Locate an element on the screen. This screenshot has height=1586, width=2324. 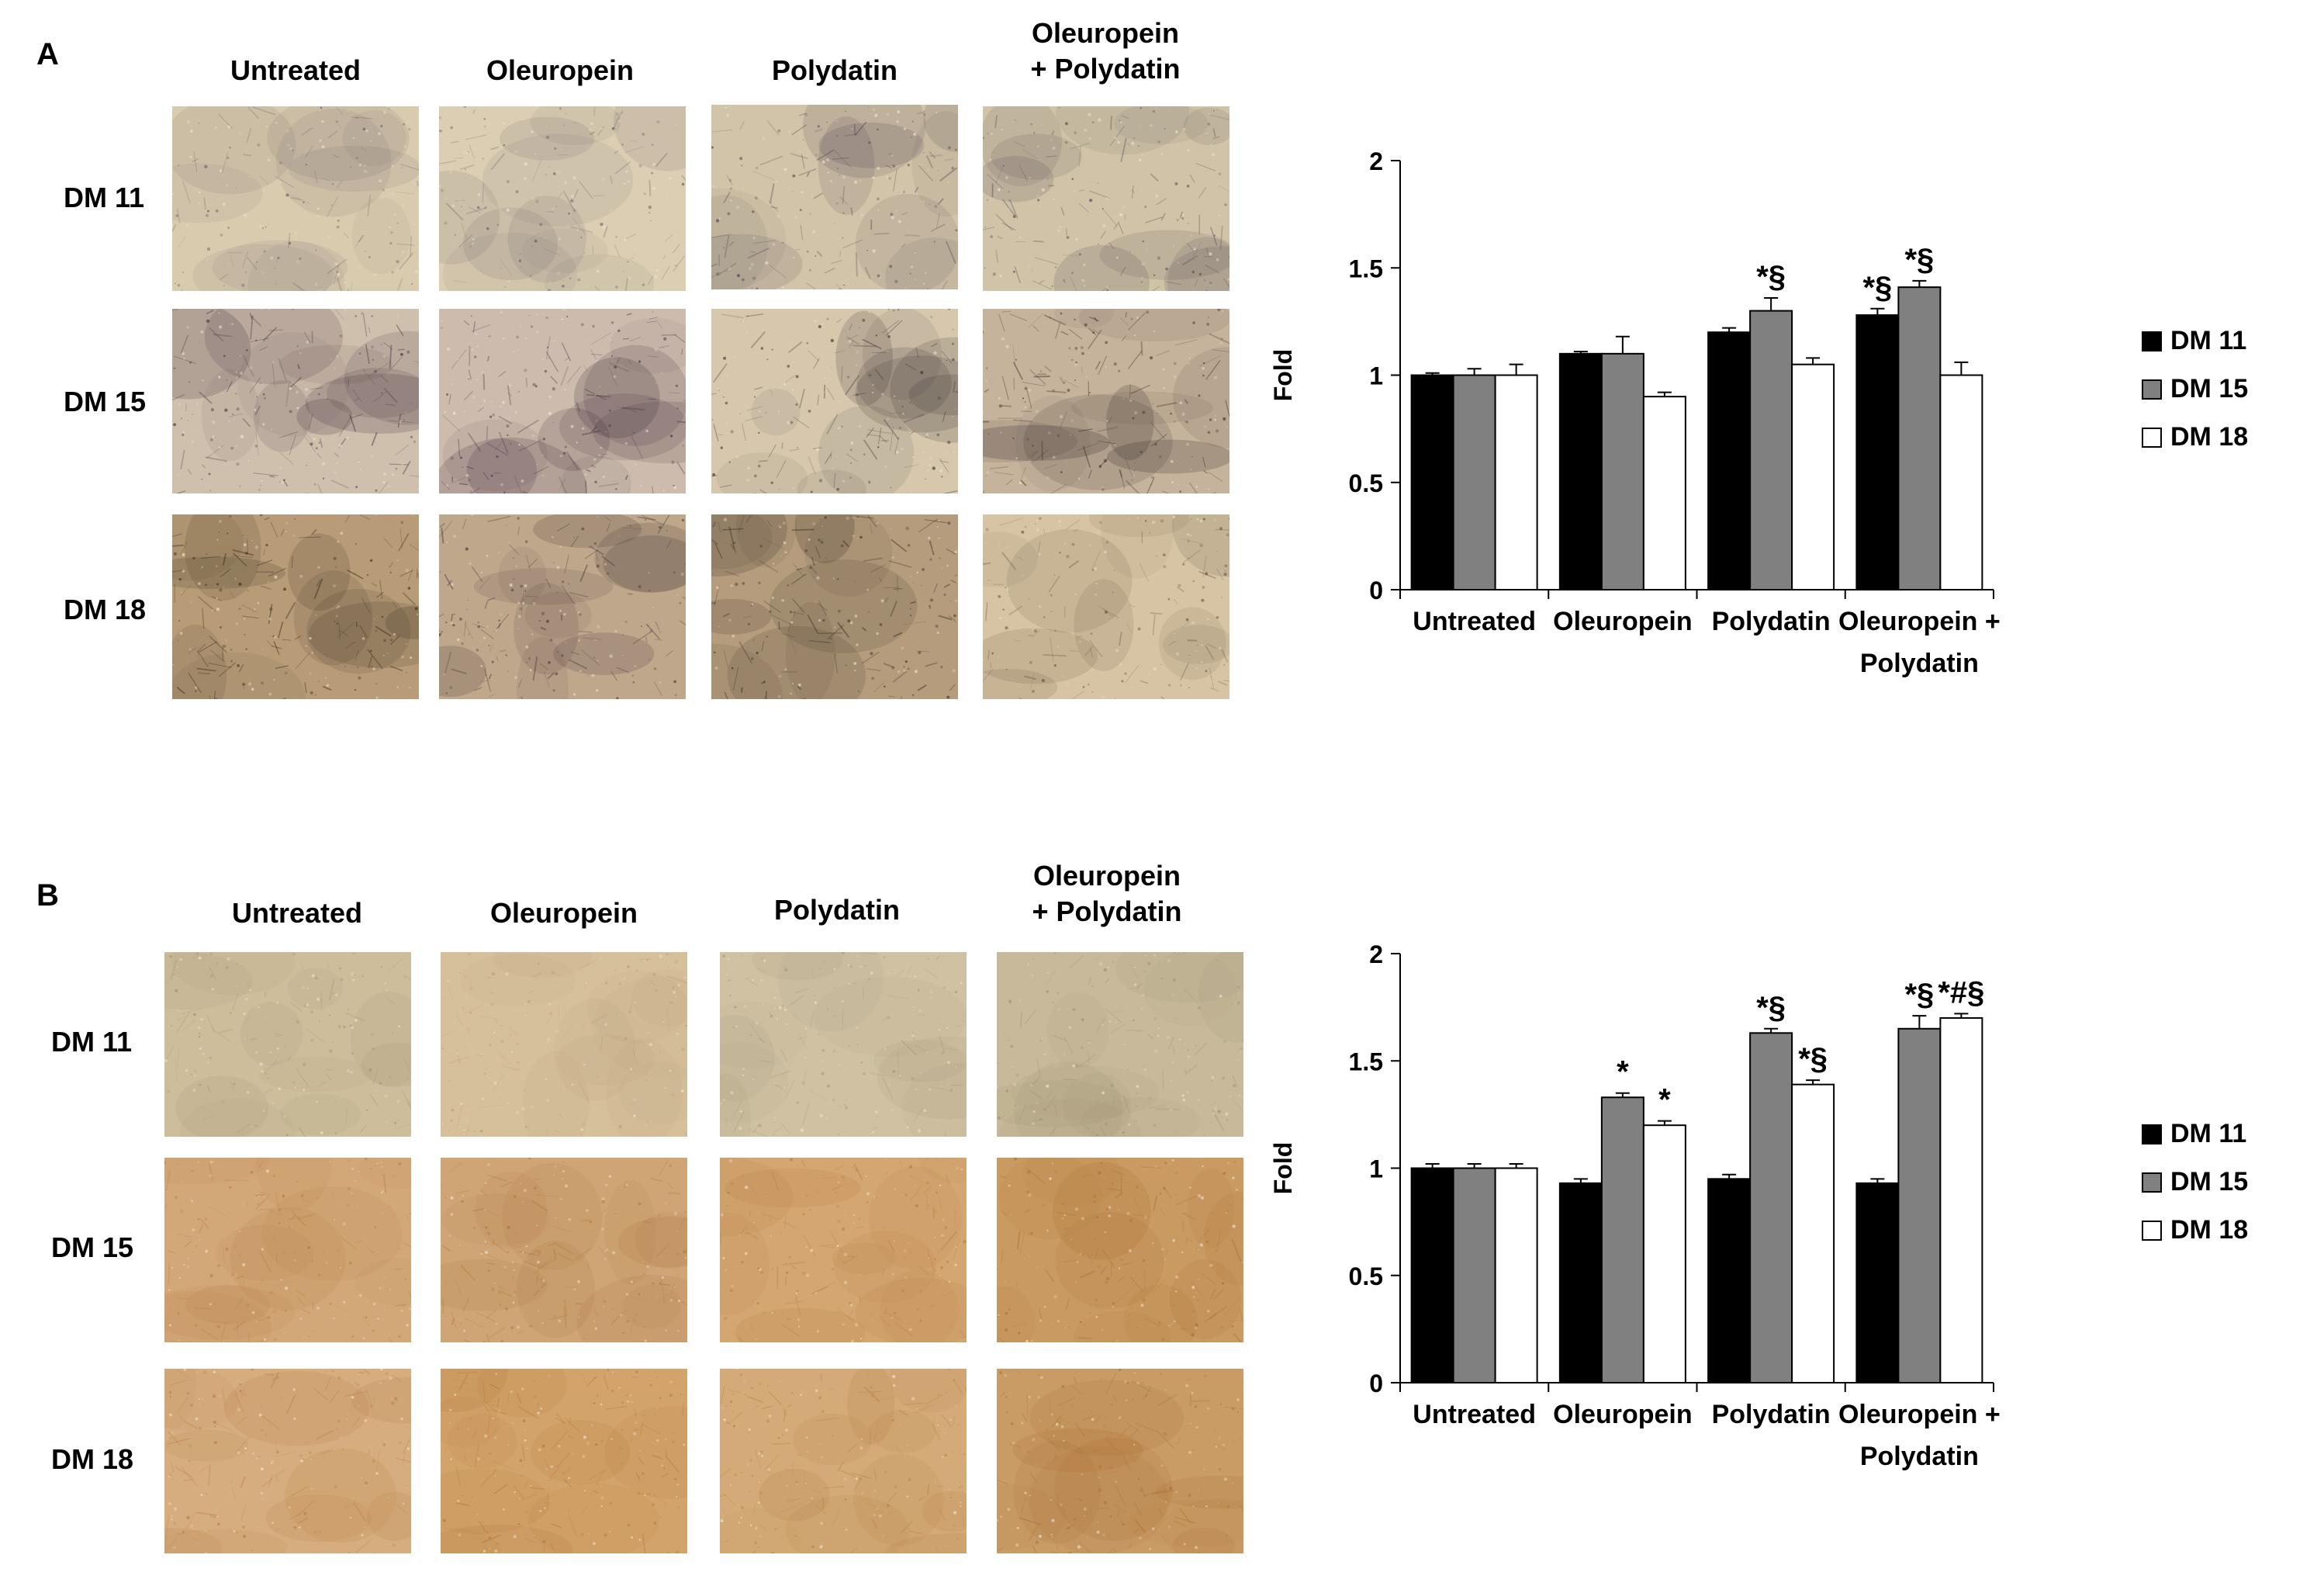
y-tick-label: 2 is located at coordinates (1376, 161).